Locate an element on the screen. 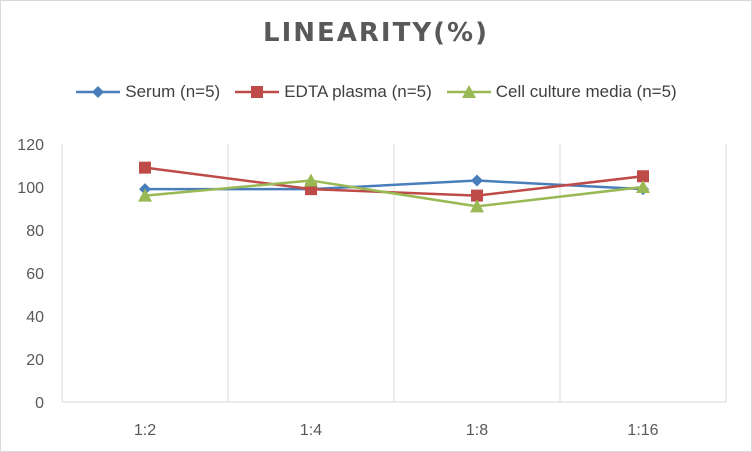  y-tick-label: 80 is located at coordinates (35, 231).